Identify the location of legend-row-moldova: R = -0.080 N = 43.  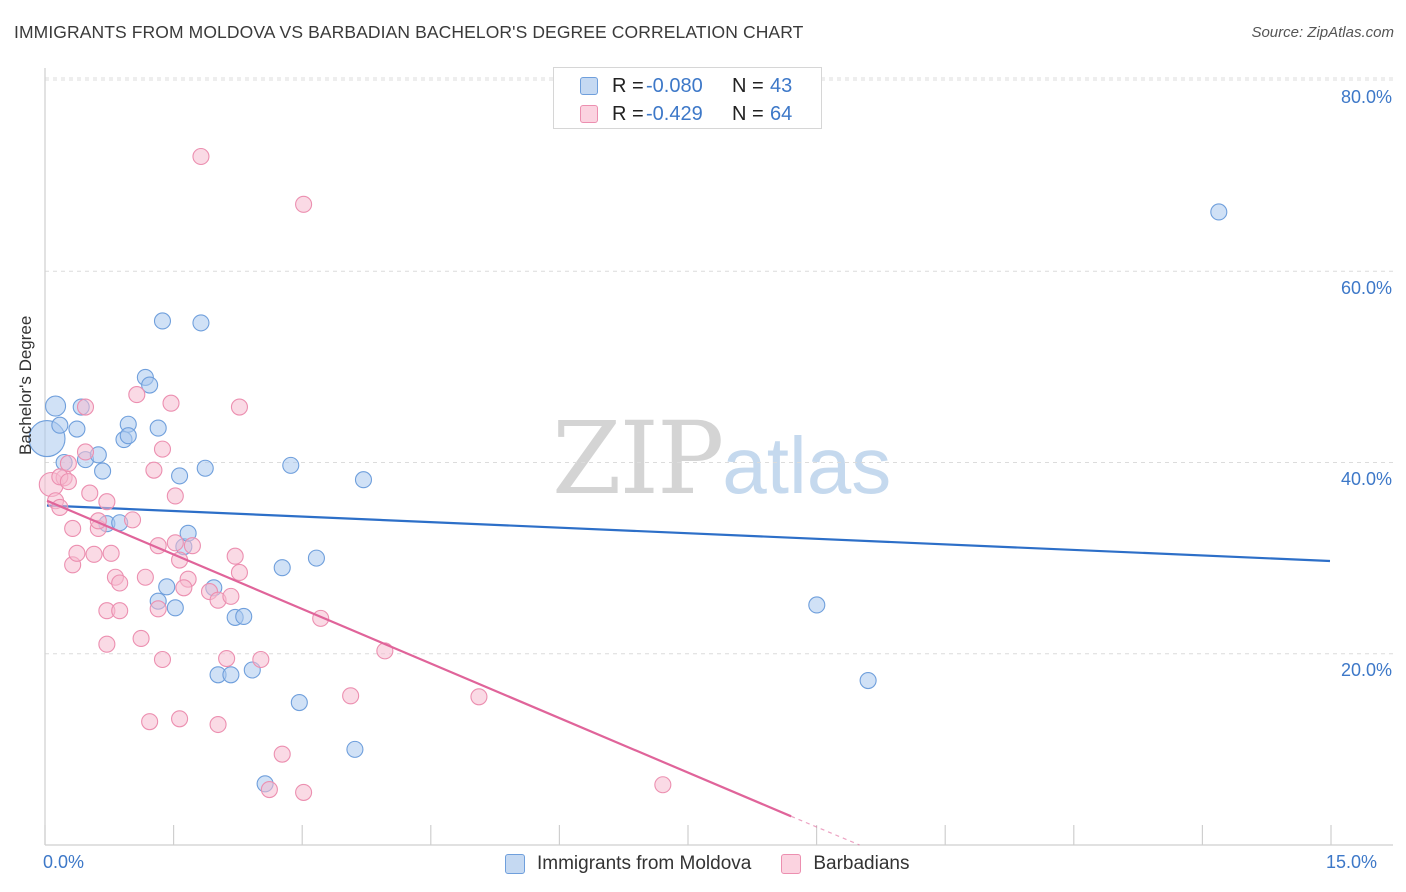
(686, 86).